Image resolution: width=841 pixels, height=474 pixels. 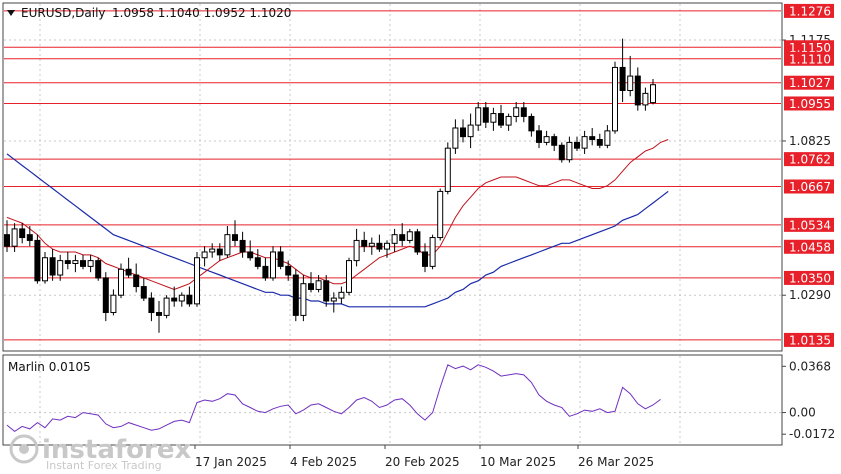 I want to click on symbol-title: EURUSD,Daily, so click(x=63, y=13).